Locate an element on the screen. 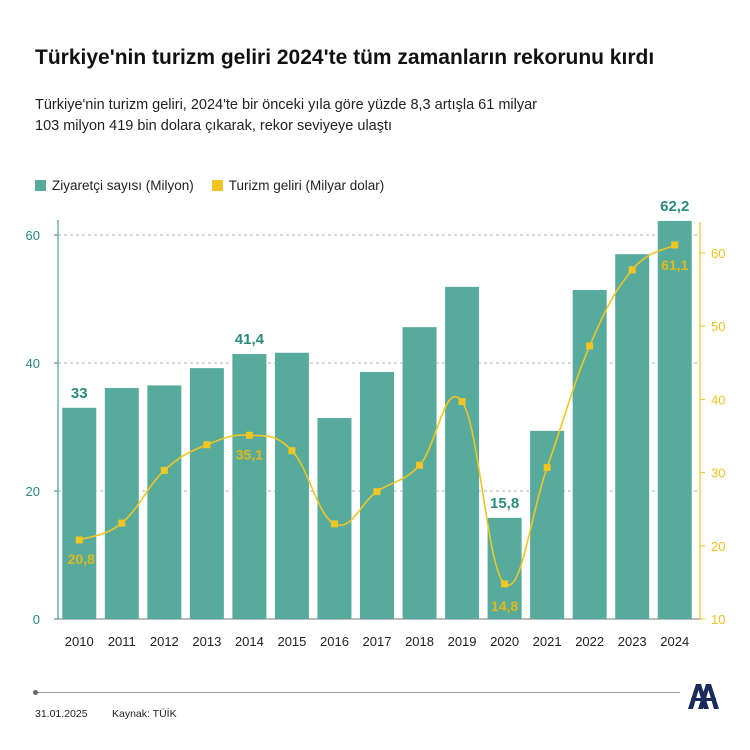 This screenshot has width=750, height=750. bar-2021 is located at coordinates (547, 524).